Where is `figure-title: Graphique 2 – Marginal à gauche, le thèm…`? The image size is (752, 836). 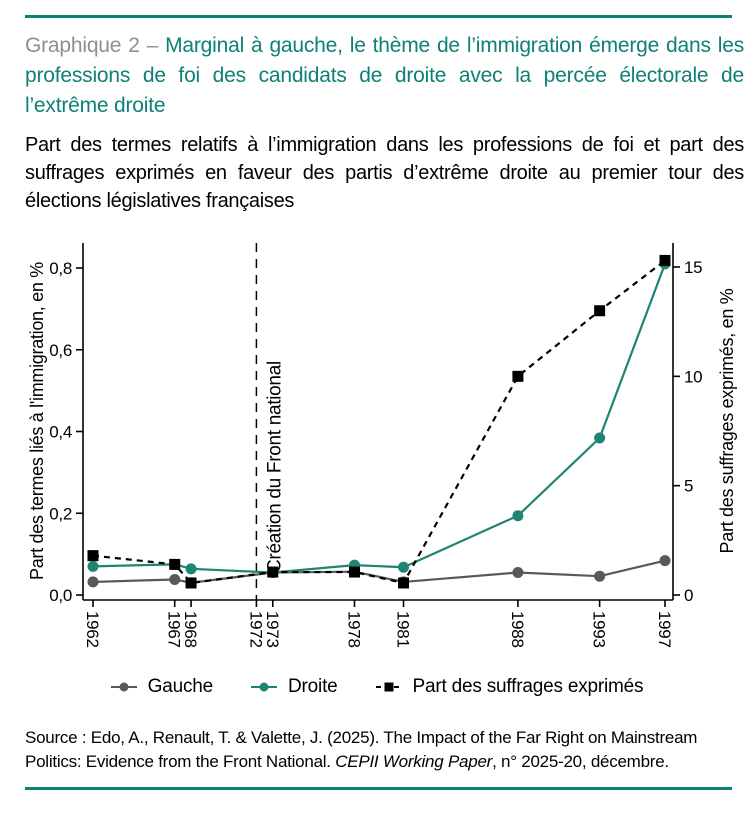
figure-title: Graphique 2 – Marginal à gauche, le thèm… is located at coordinates (384, 75).